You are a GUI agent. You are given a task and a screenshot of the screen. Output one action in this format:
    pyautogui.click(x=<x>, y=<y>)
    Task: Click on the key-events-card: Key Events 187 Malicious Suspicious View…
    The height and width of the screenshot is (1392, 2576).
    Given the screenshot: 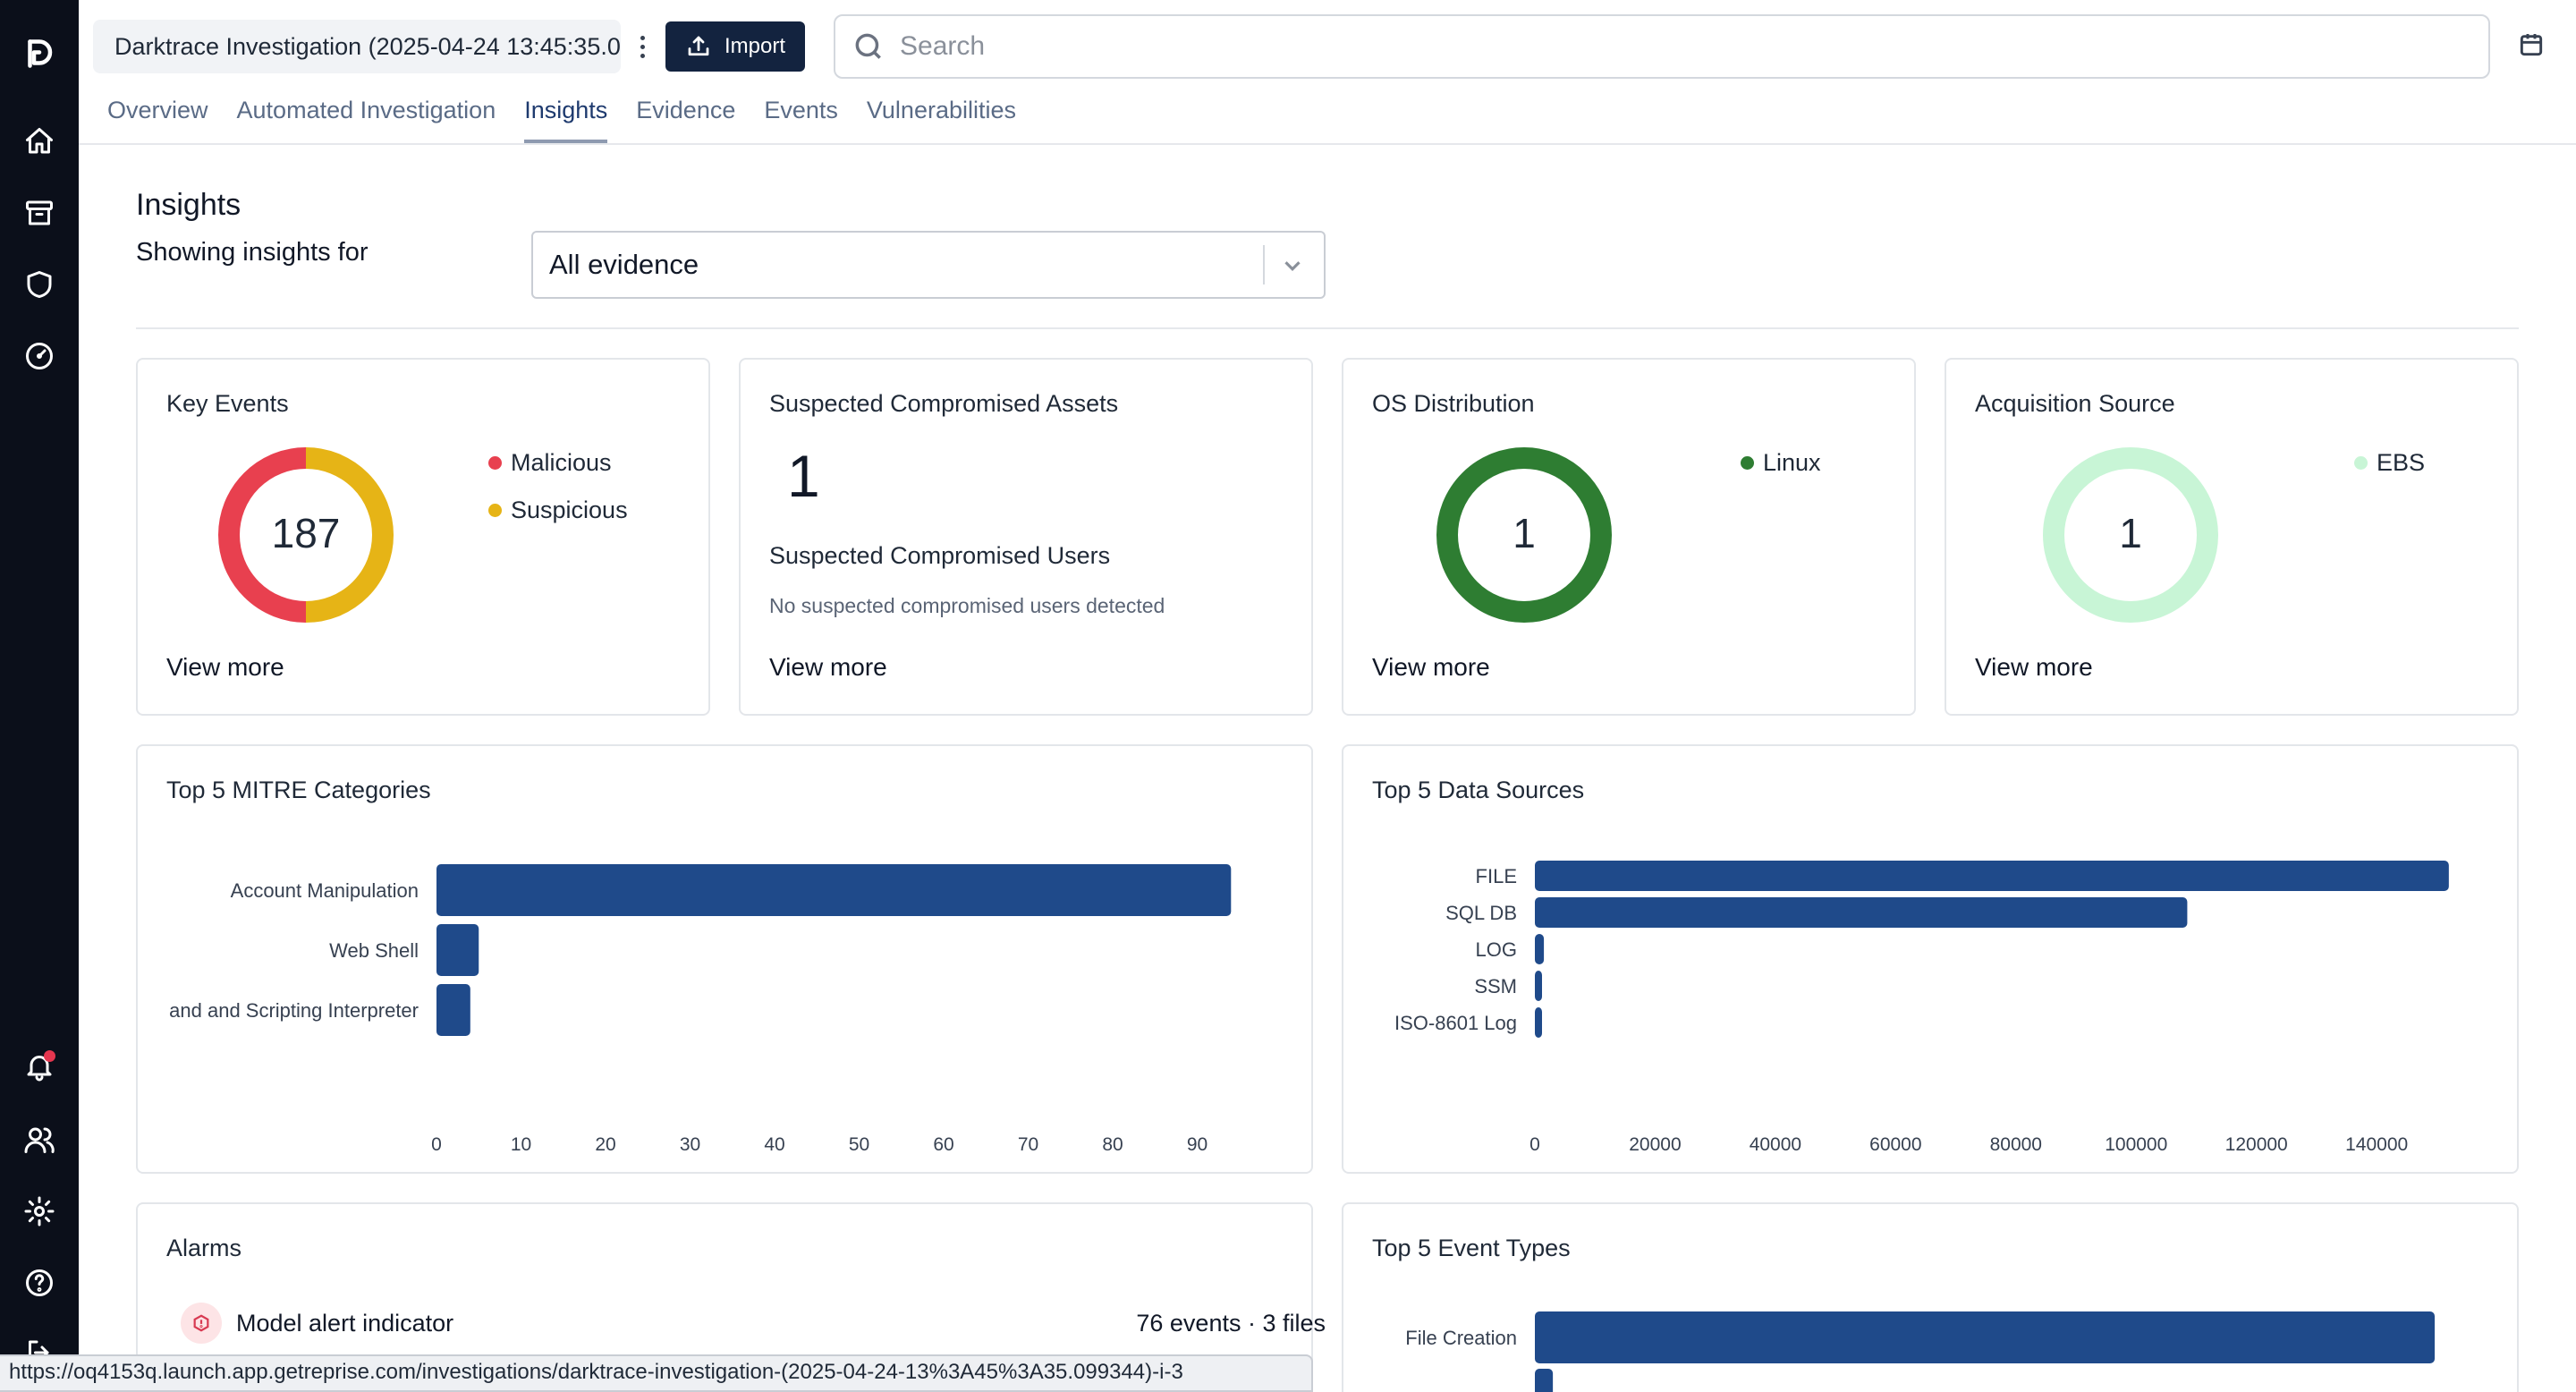 What is the action you would take?
    pyautogui.click(x=423, y=537)
    